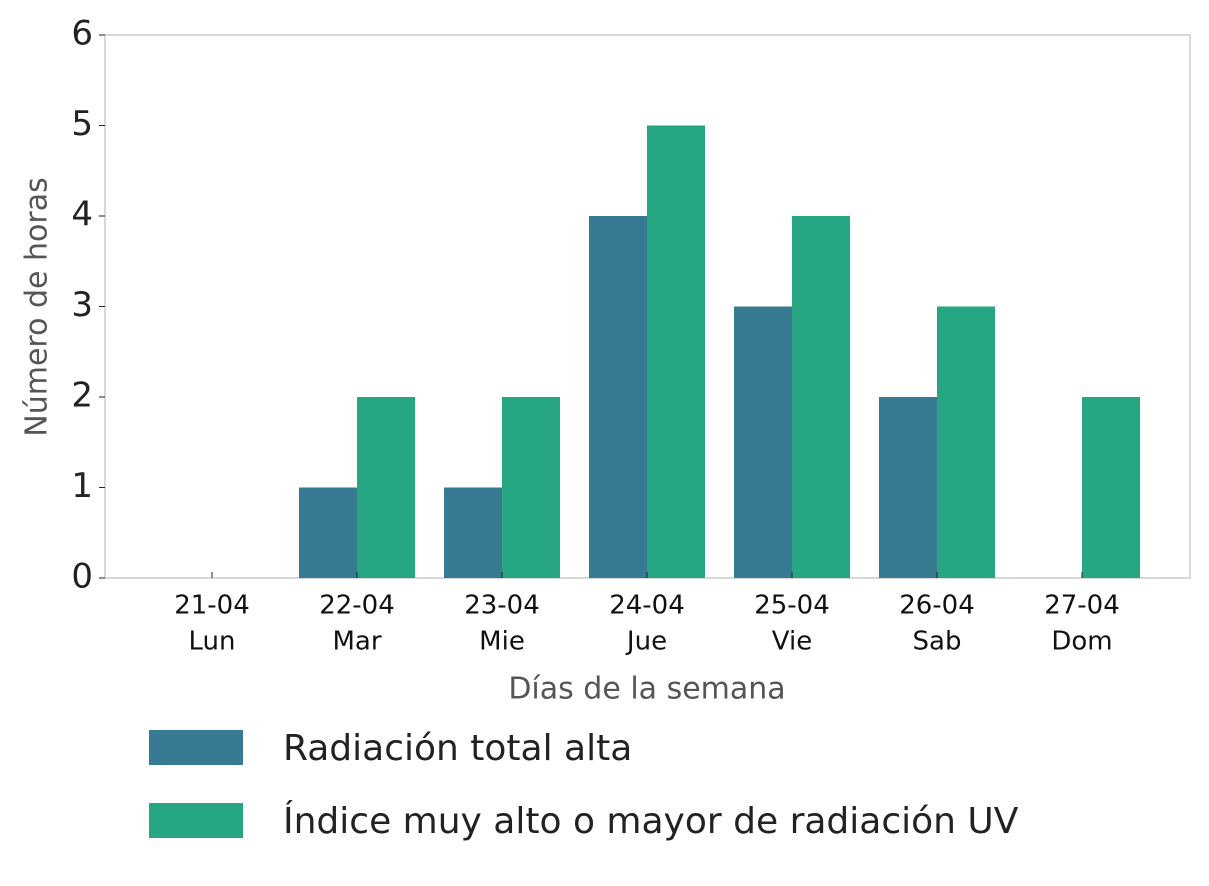  I want to click on x-tick-label: 21-04, so click(212, 606).